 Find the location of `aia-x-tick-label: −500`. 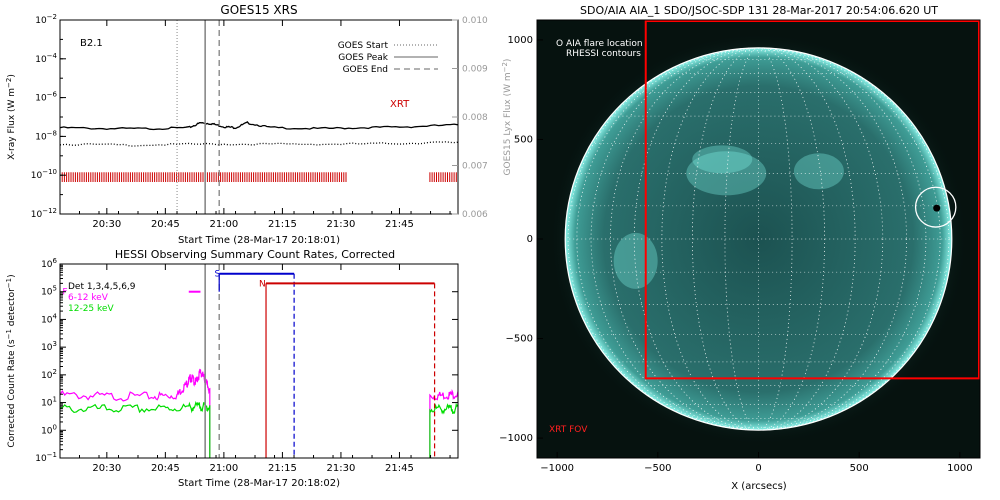

aia-x-tick-label: −500 is located at coordinates (657, 468).